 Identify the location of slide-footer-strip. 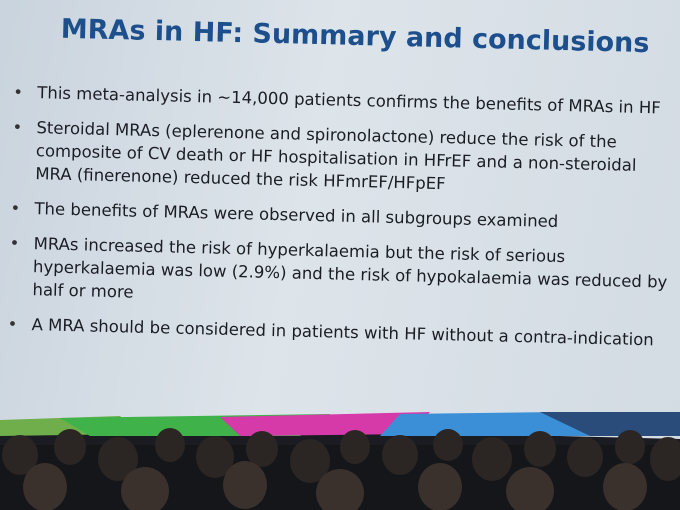
(340, 424).